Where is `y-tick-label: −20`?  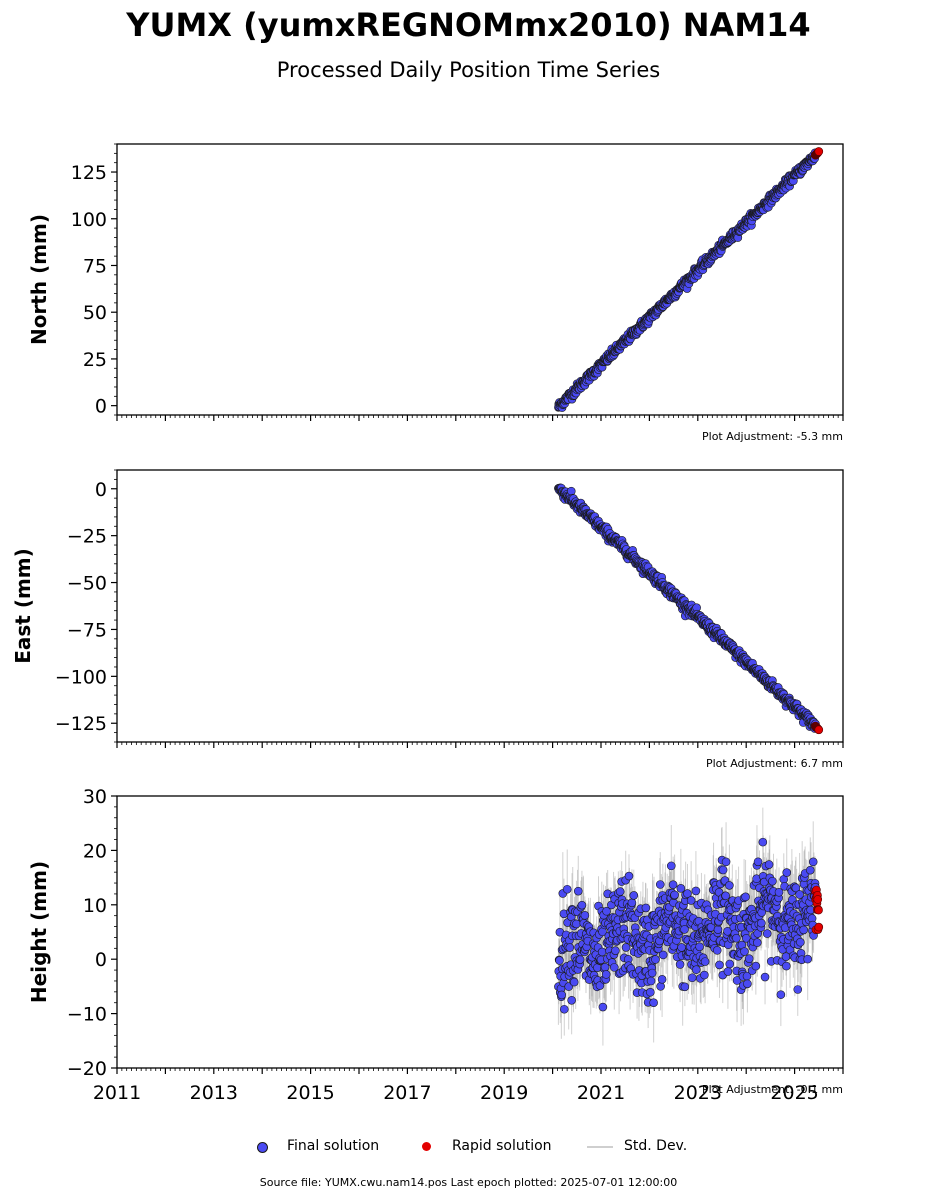 y-tick-label: −20 is located at coordinates (87, 1069).